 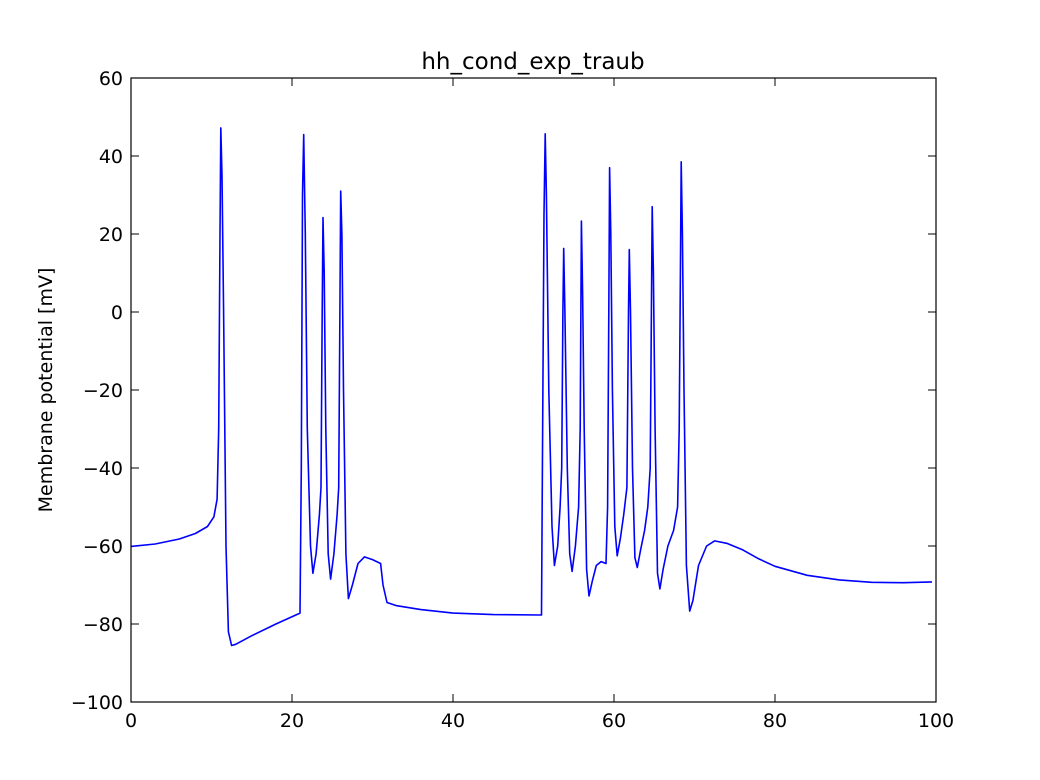 What do you see at coordinates (614, 721) in the screenshot?
I see `x-tick-label: 60` at bounding box center [614, 721].